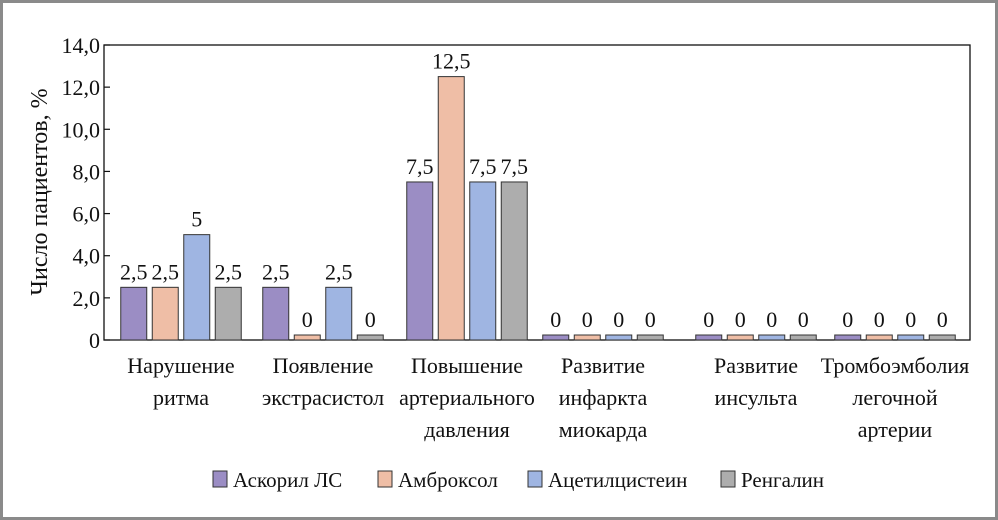  What do you see at coordinates (467, 397) in the screenshot?
I see `category-label: артериального` at bounding box center [467, 397].